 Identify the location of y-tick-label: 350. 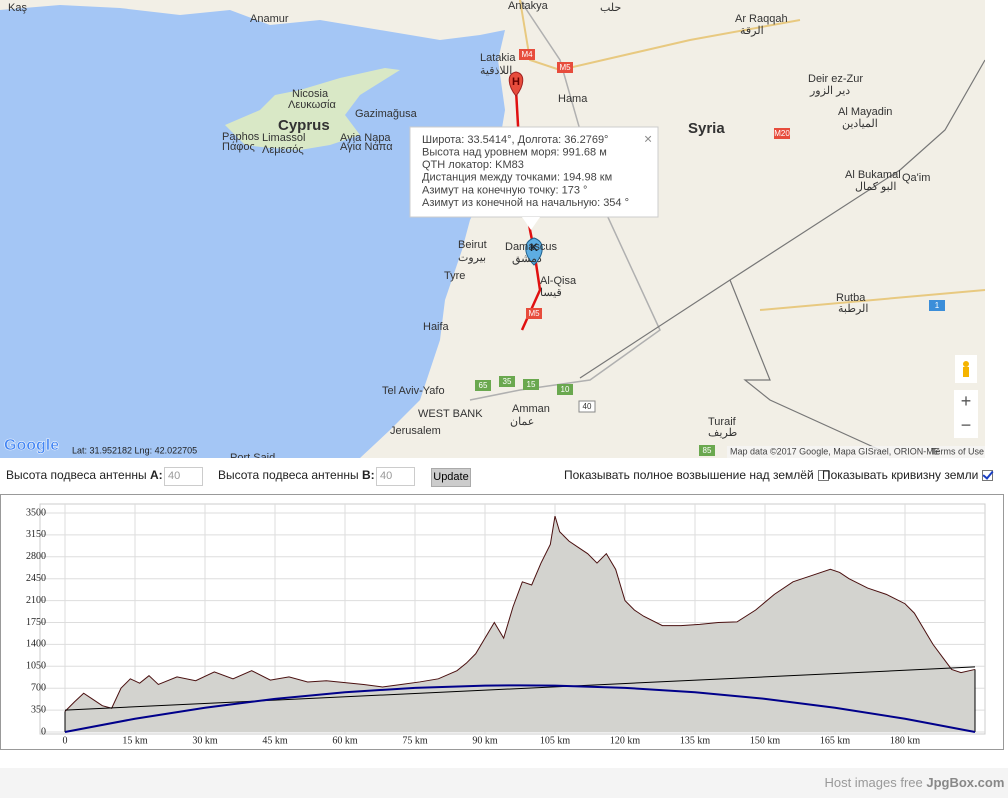
(38, 709).